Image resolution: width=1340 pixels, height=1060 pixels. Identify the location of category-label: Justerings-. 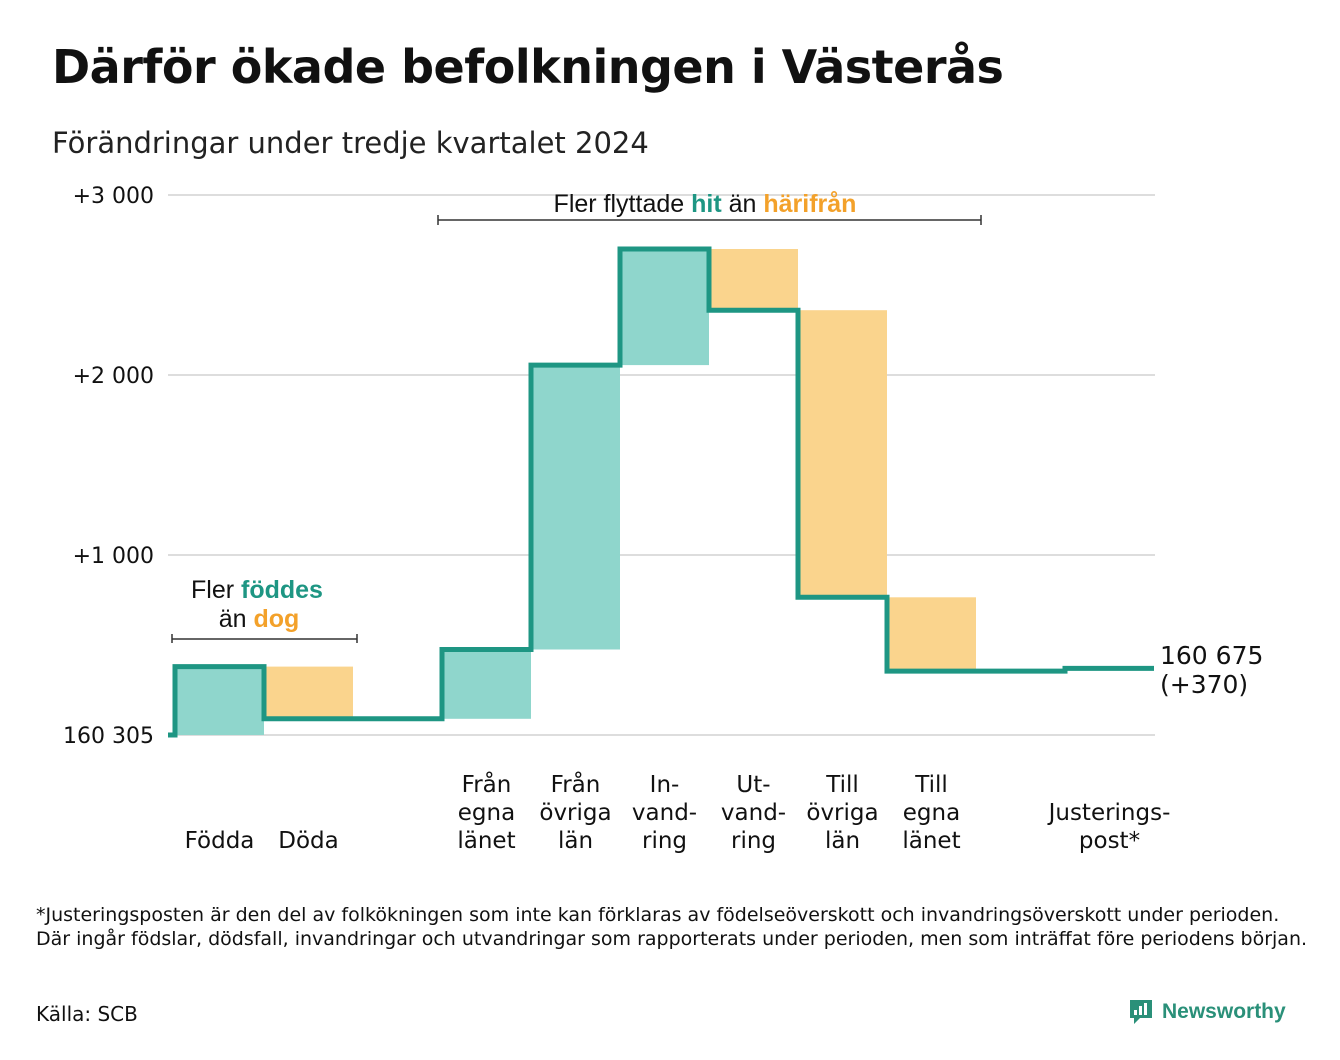
(1109, 813).